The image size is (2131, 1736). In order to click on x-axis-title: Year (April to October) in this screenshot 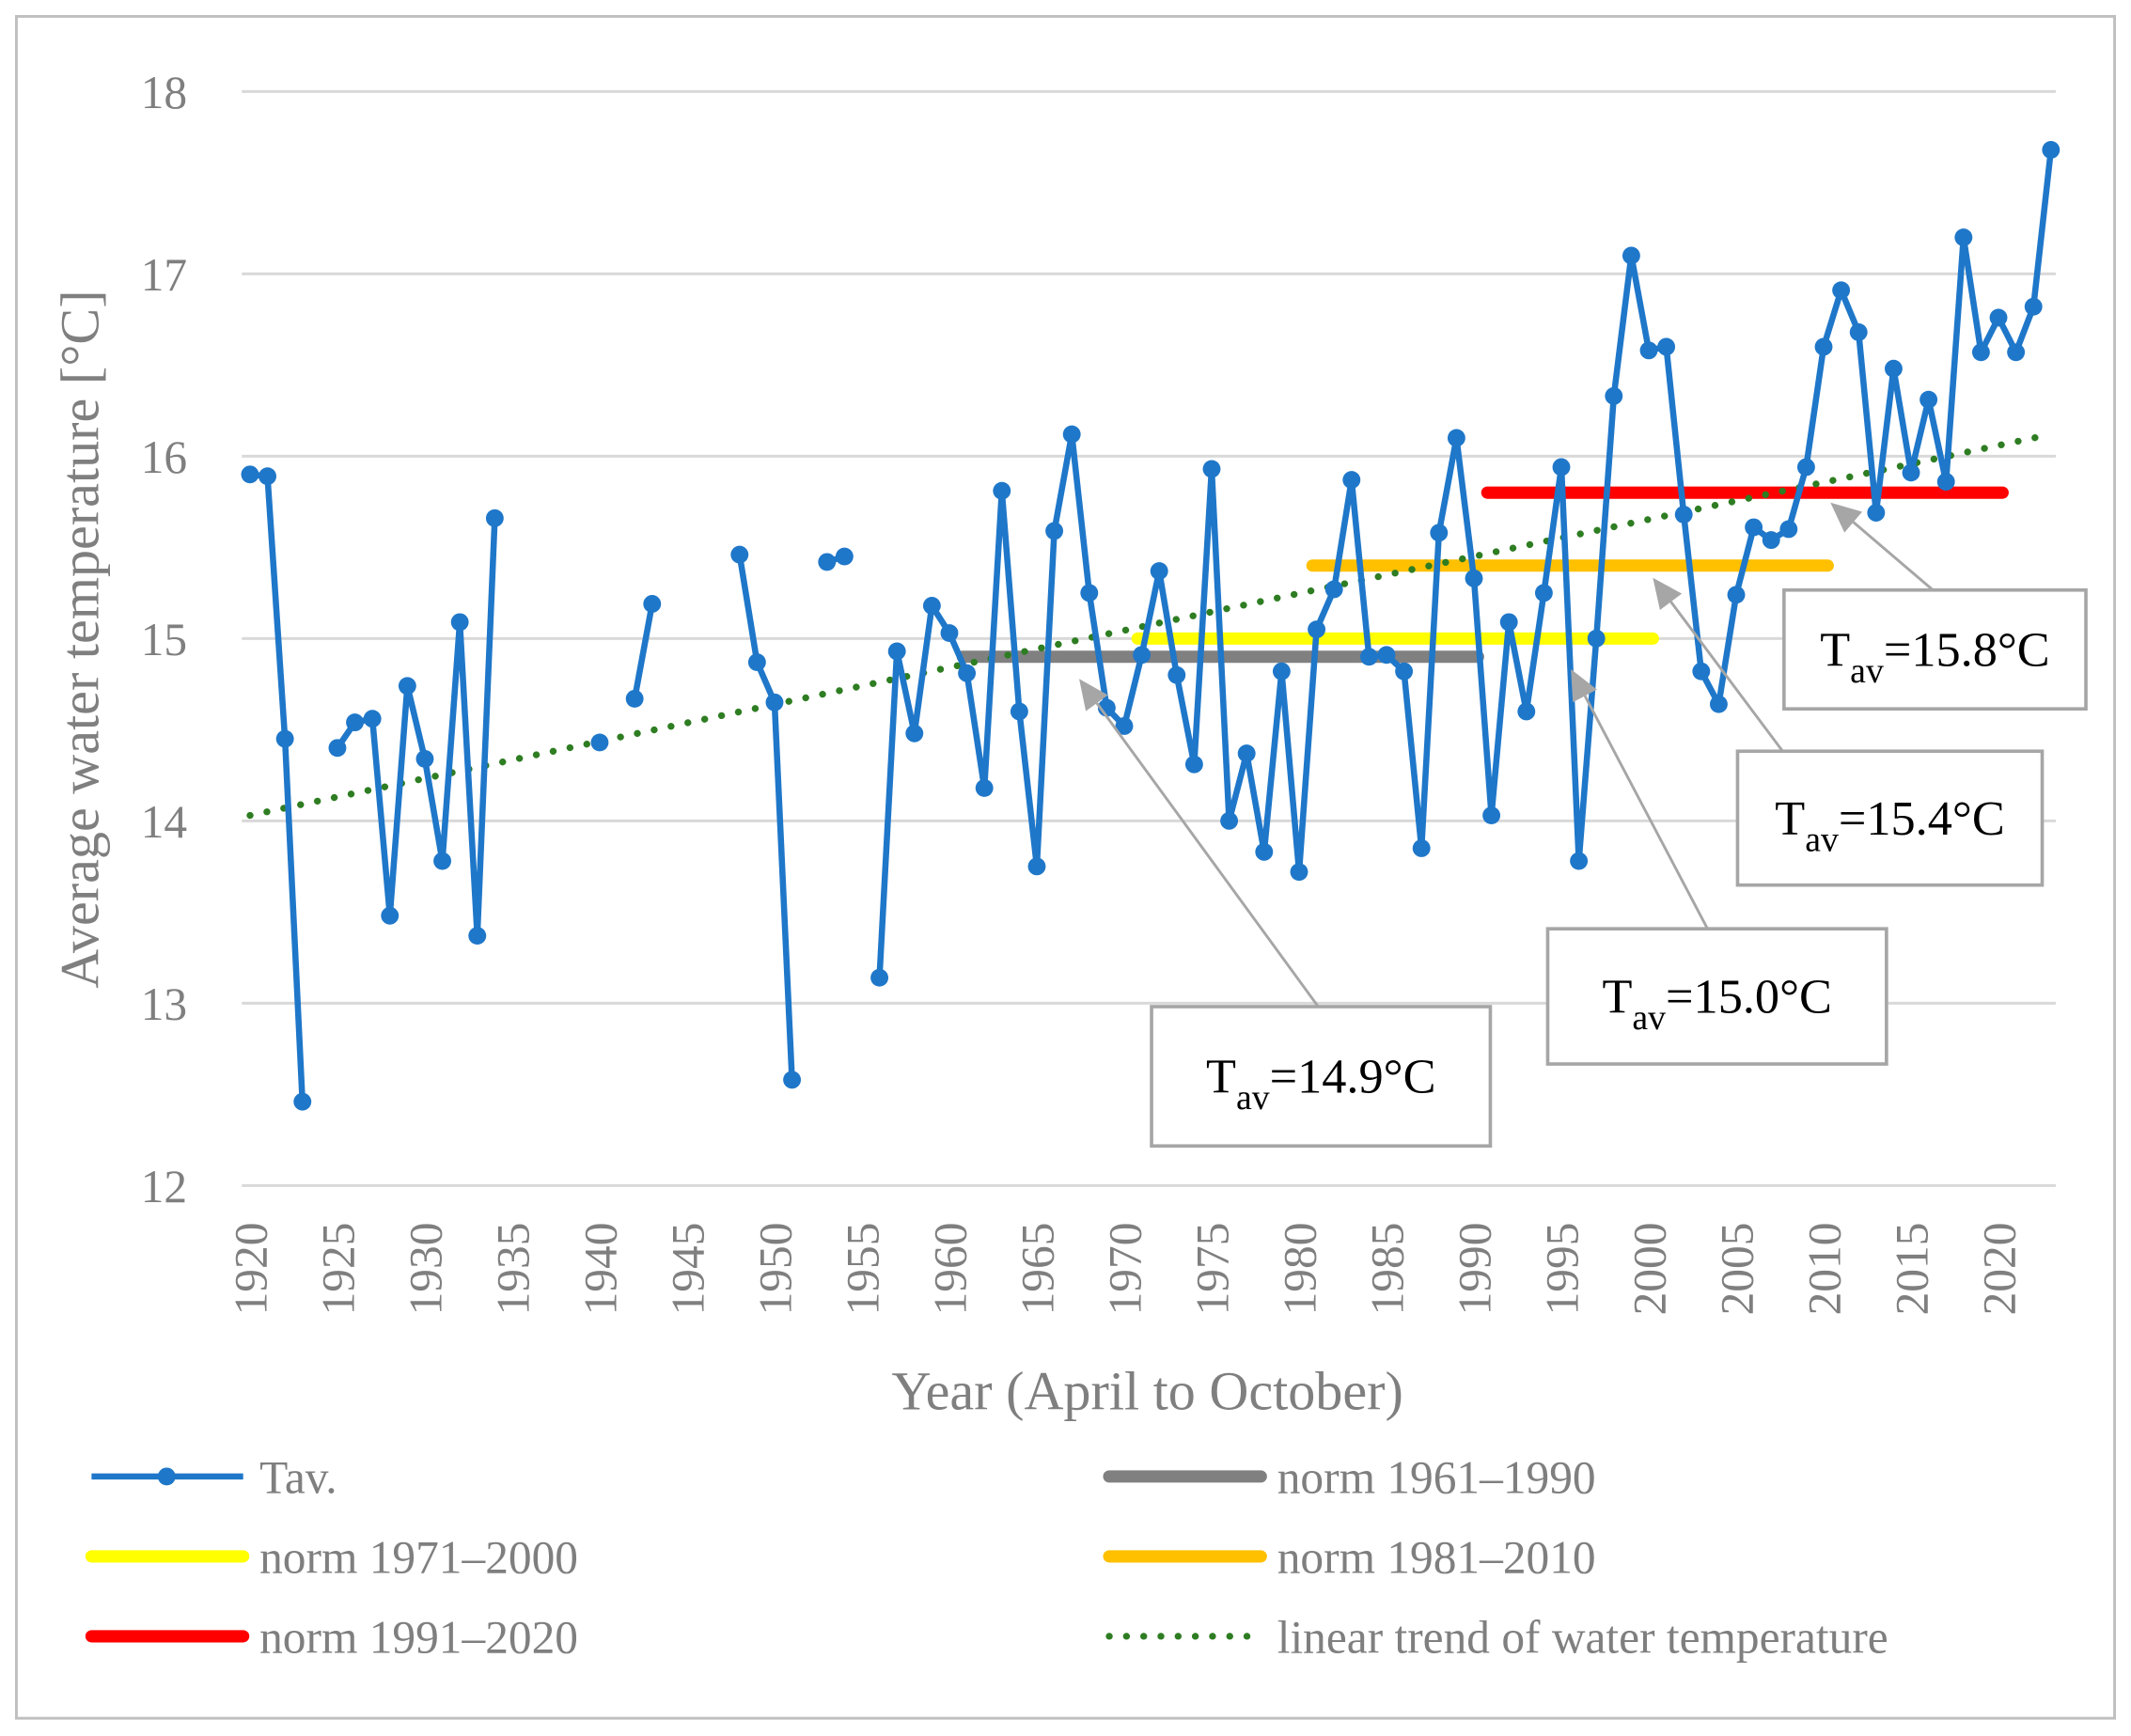, I will do `click(1146, 1391)`.